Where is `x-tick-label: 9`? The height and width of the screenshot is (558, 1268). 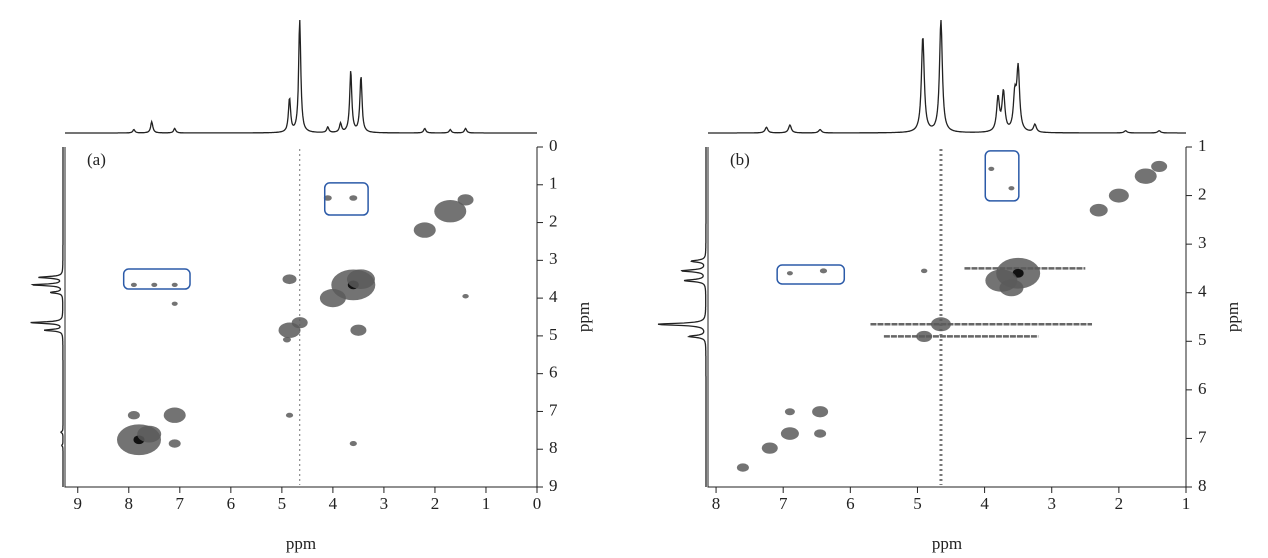
x-tick-label: 9 is located at coordinates (78, 503).